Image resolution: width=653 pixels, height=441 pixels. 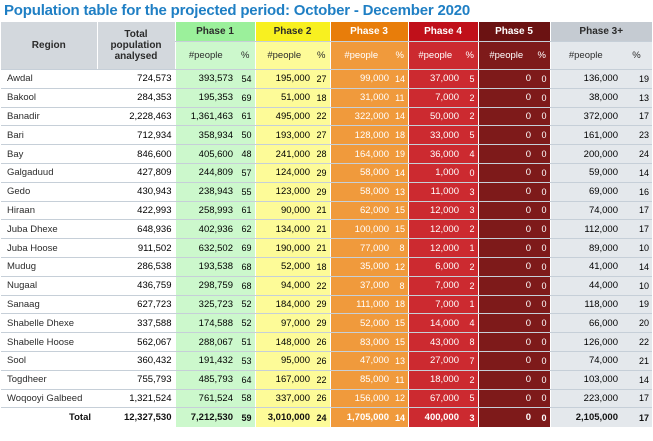 What do you see at coordinates (434, 79) in the screenshot?
I see `cell-p4-people: 37,000` at bounding box center [434, 79].